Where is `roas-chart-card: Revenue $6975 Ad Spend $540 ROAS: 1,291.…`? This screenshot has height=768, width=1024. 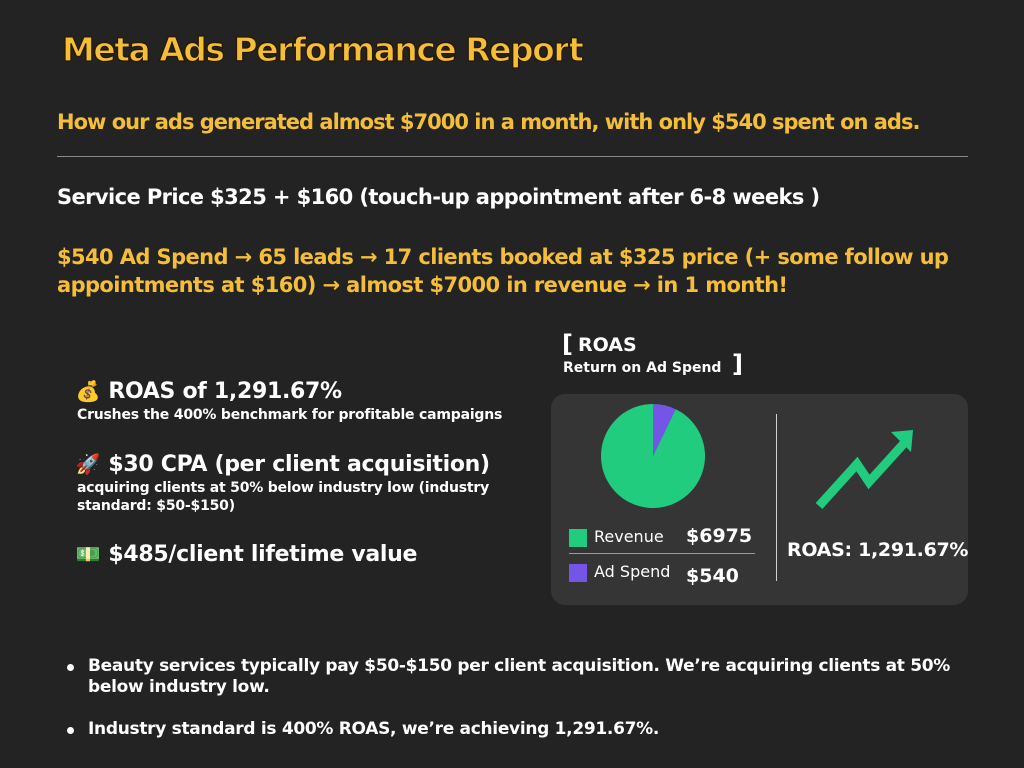
roas-chart-card: Revenue $6975 Ad Spend $540 ROAS: 1,291.… is located at coordinates (759, 499).